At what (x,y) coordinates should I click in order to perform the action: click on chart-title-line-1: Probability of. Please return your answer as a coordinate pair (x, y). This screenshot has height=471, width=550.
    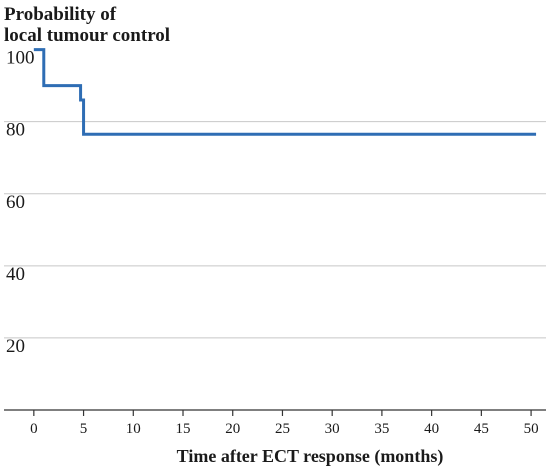
    Looking at the image, I should click on (60, 14).